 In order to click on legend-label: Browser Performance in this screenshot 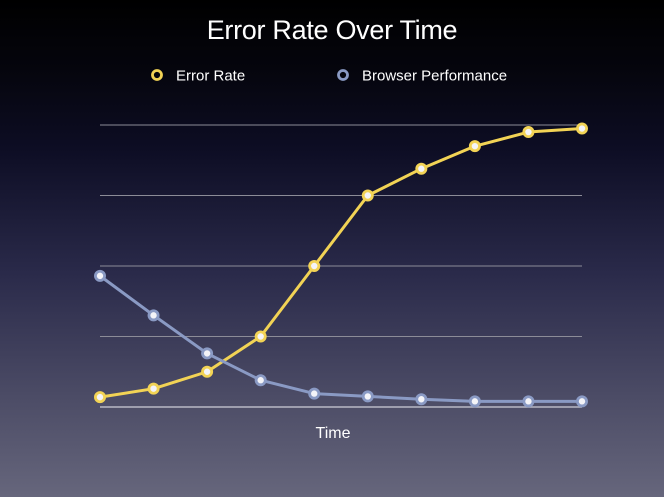, I will do `click(434, 76)`.